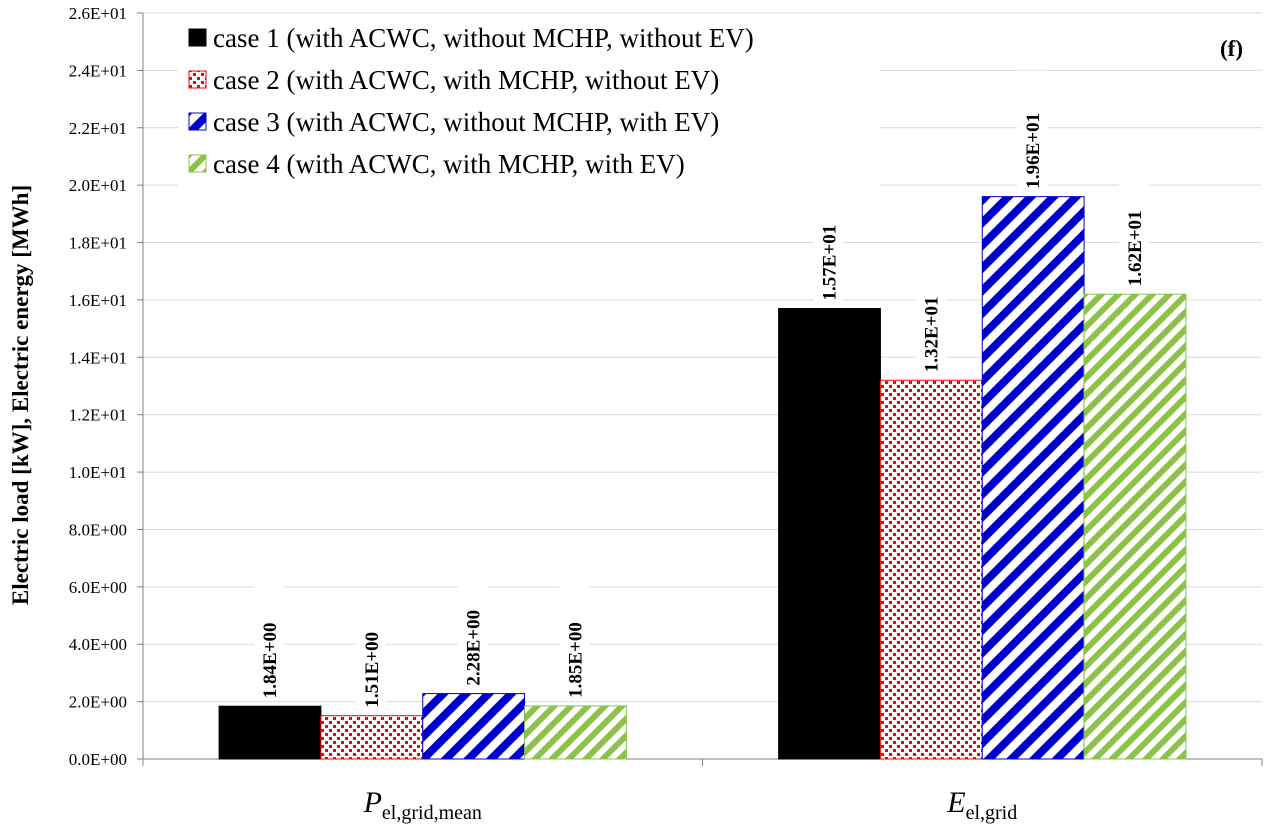 This screenshot has width=1266, height=831. What do you see at coordinates (931, 335) in the screenshot?
I see `value-label: 1.32E+01` at bounding box center [931, 335].